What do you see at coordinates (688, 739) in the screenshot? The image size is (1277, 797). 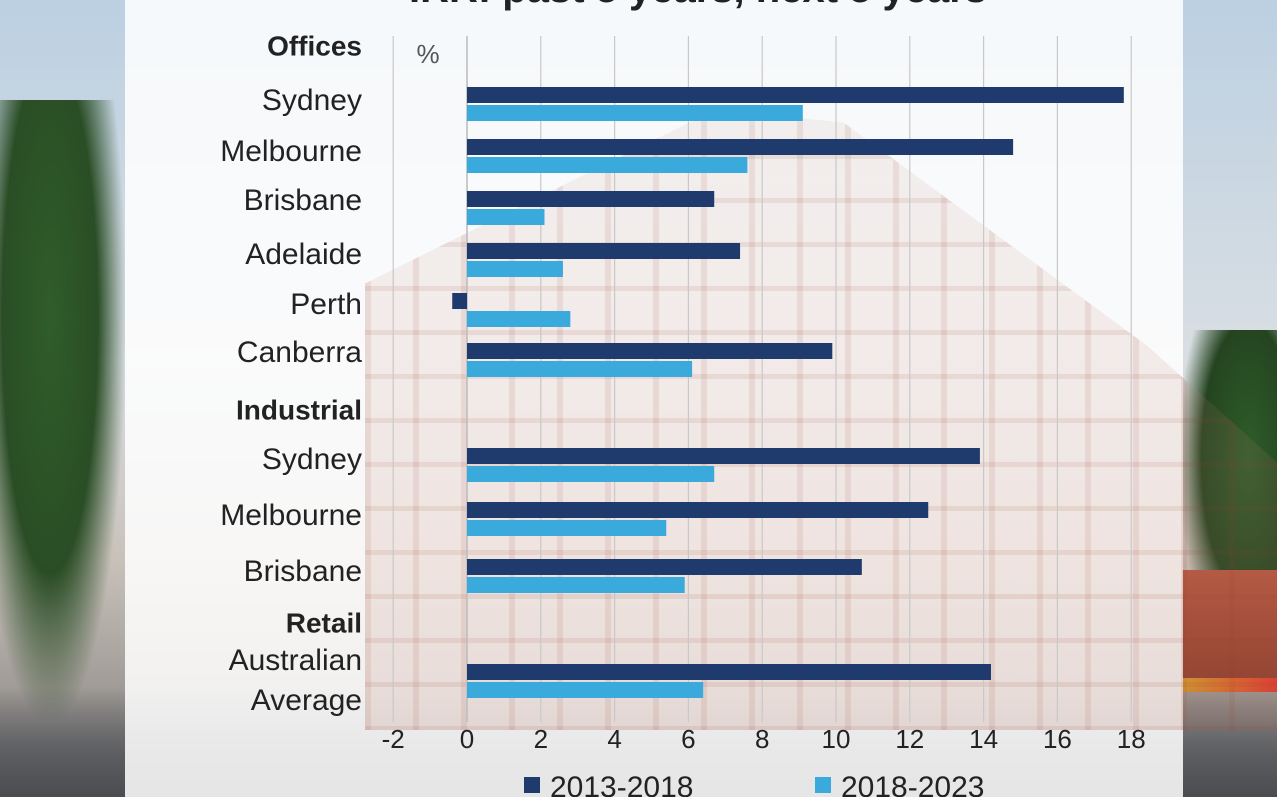 I see `x-tick-label: 6` at bounding box center [688, 739].